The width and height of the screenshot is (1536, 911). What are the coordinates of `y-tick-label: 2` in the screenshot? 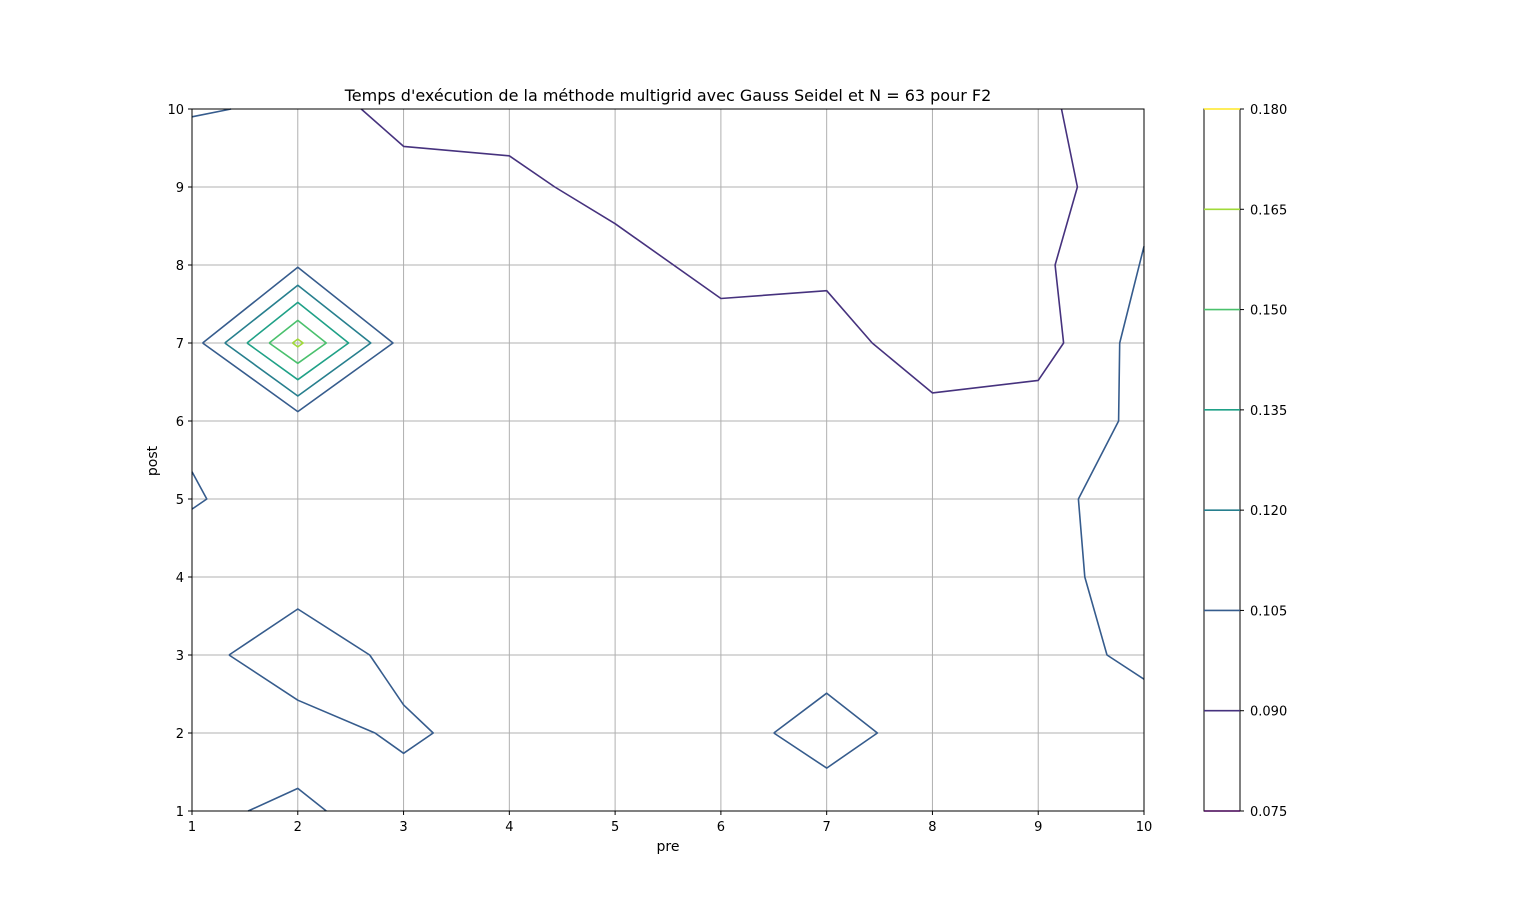 It's located at (180, 734).